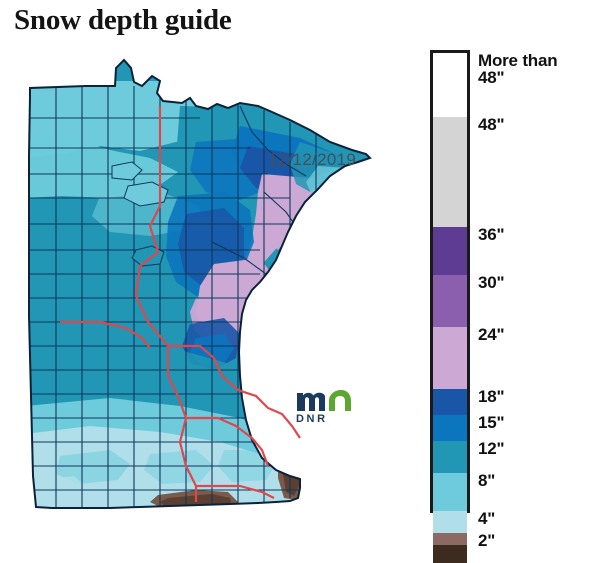  Describe the element at coordinates (123, 20) in the screenshot. I see `page-title: Snow depth guide` at that location.